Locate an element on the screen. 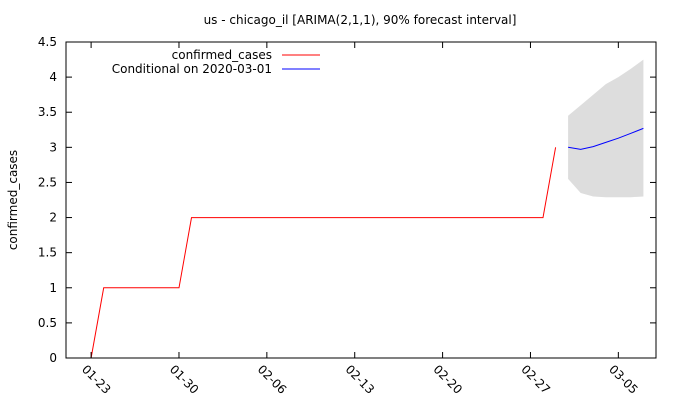 The height and width of the screenshot is (400, 680). y-tick-label: 0 is located at coordinates (53, 358).